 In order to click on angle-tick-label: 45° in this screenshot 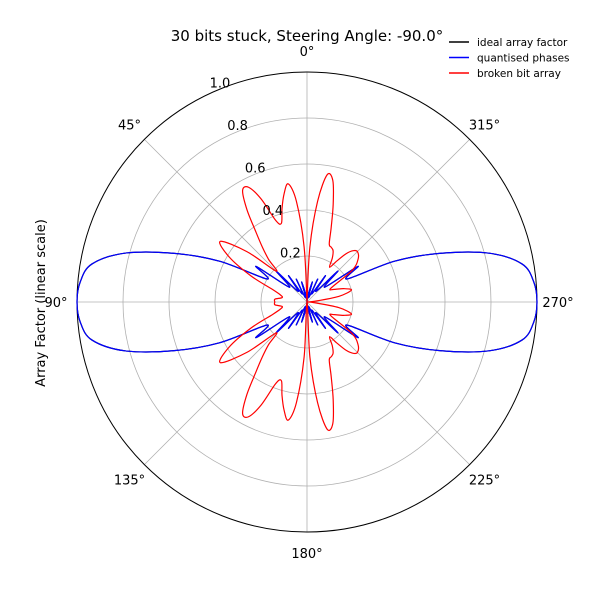, I will do `click(129, 126)`.